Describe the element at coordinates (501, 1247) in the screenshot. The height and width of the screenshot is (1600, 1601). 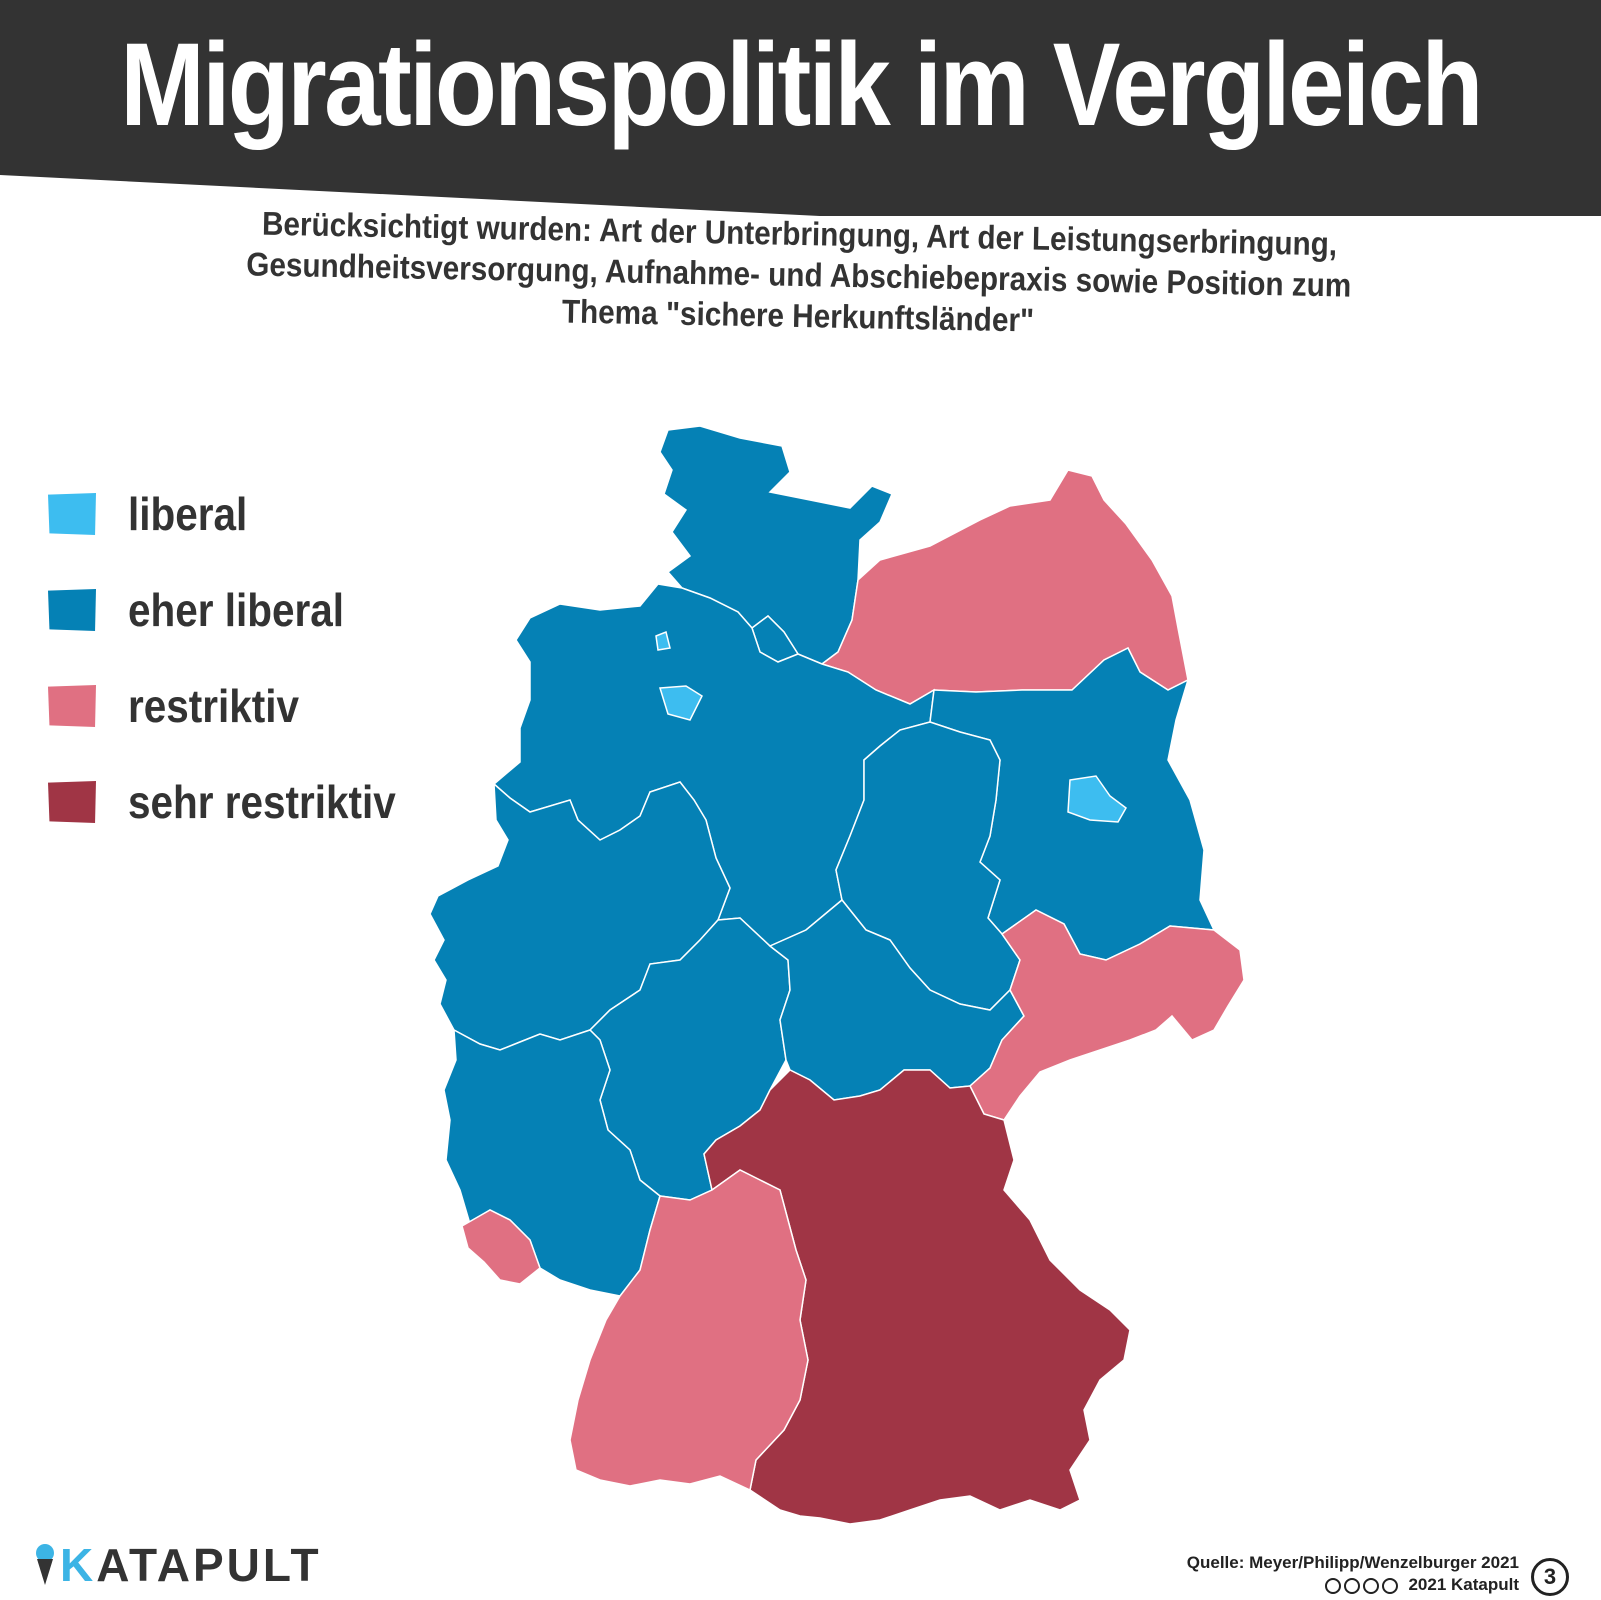
I see `state-SL` at that location.